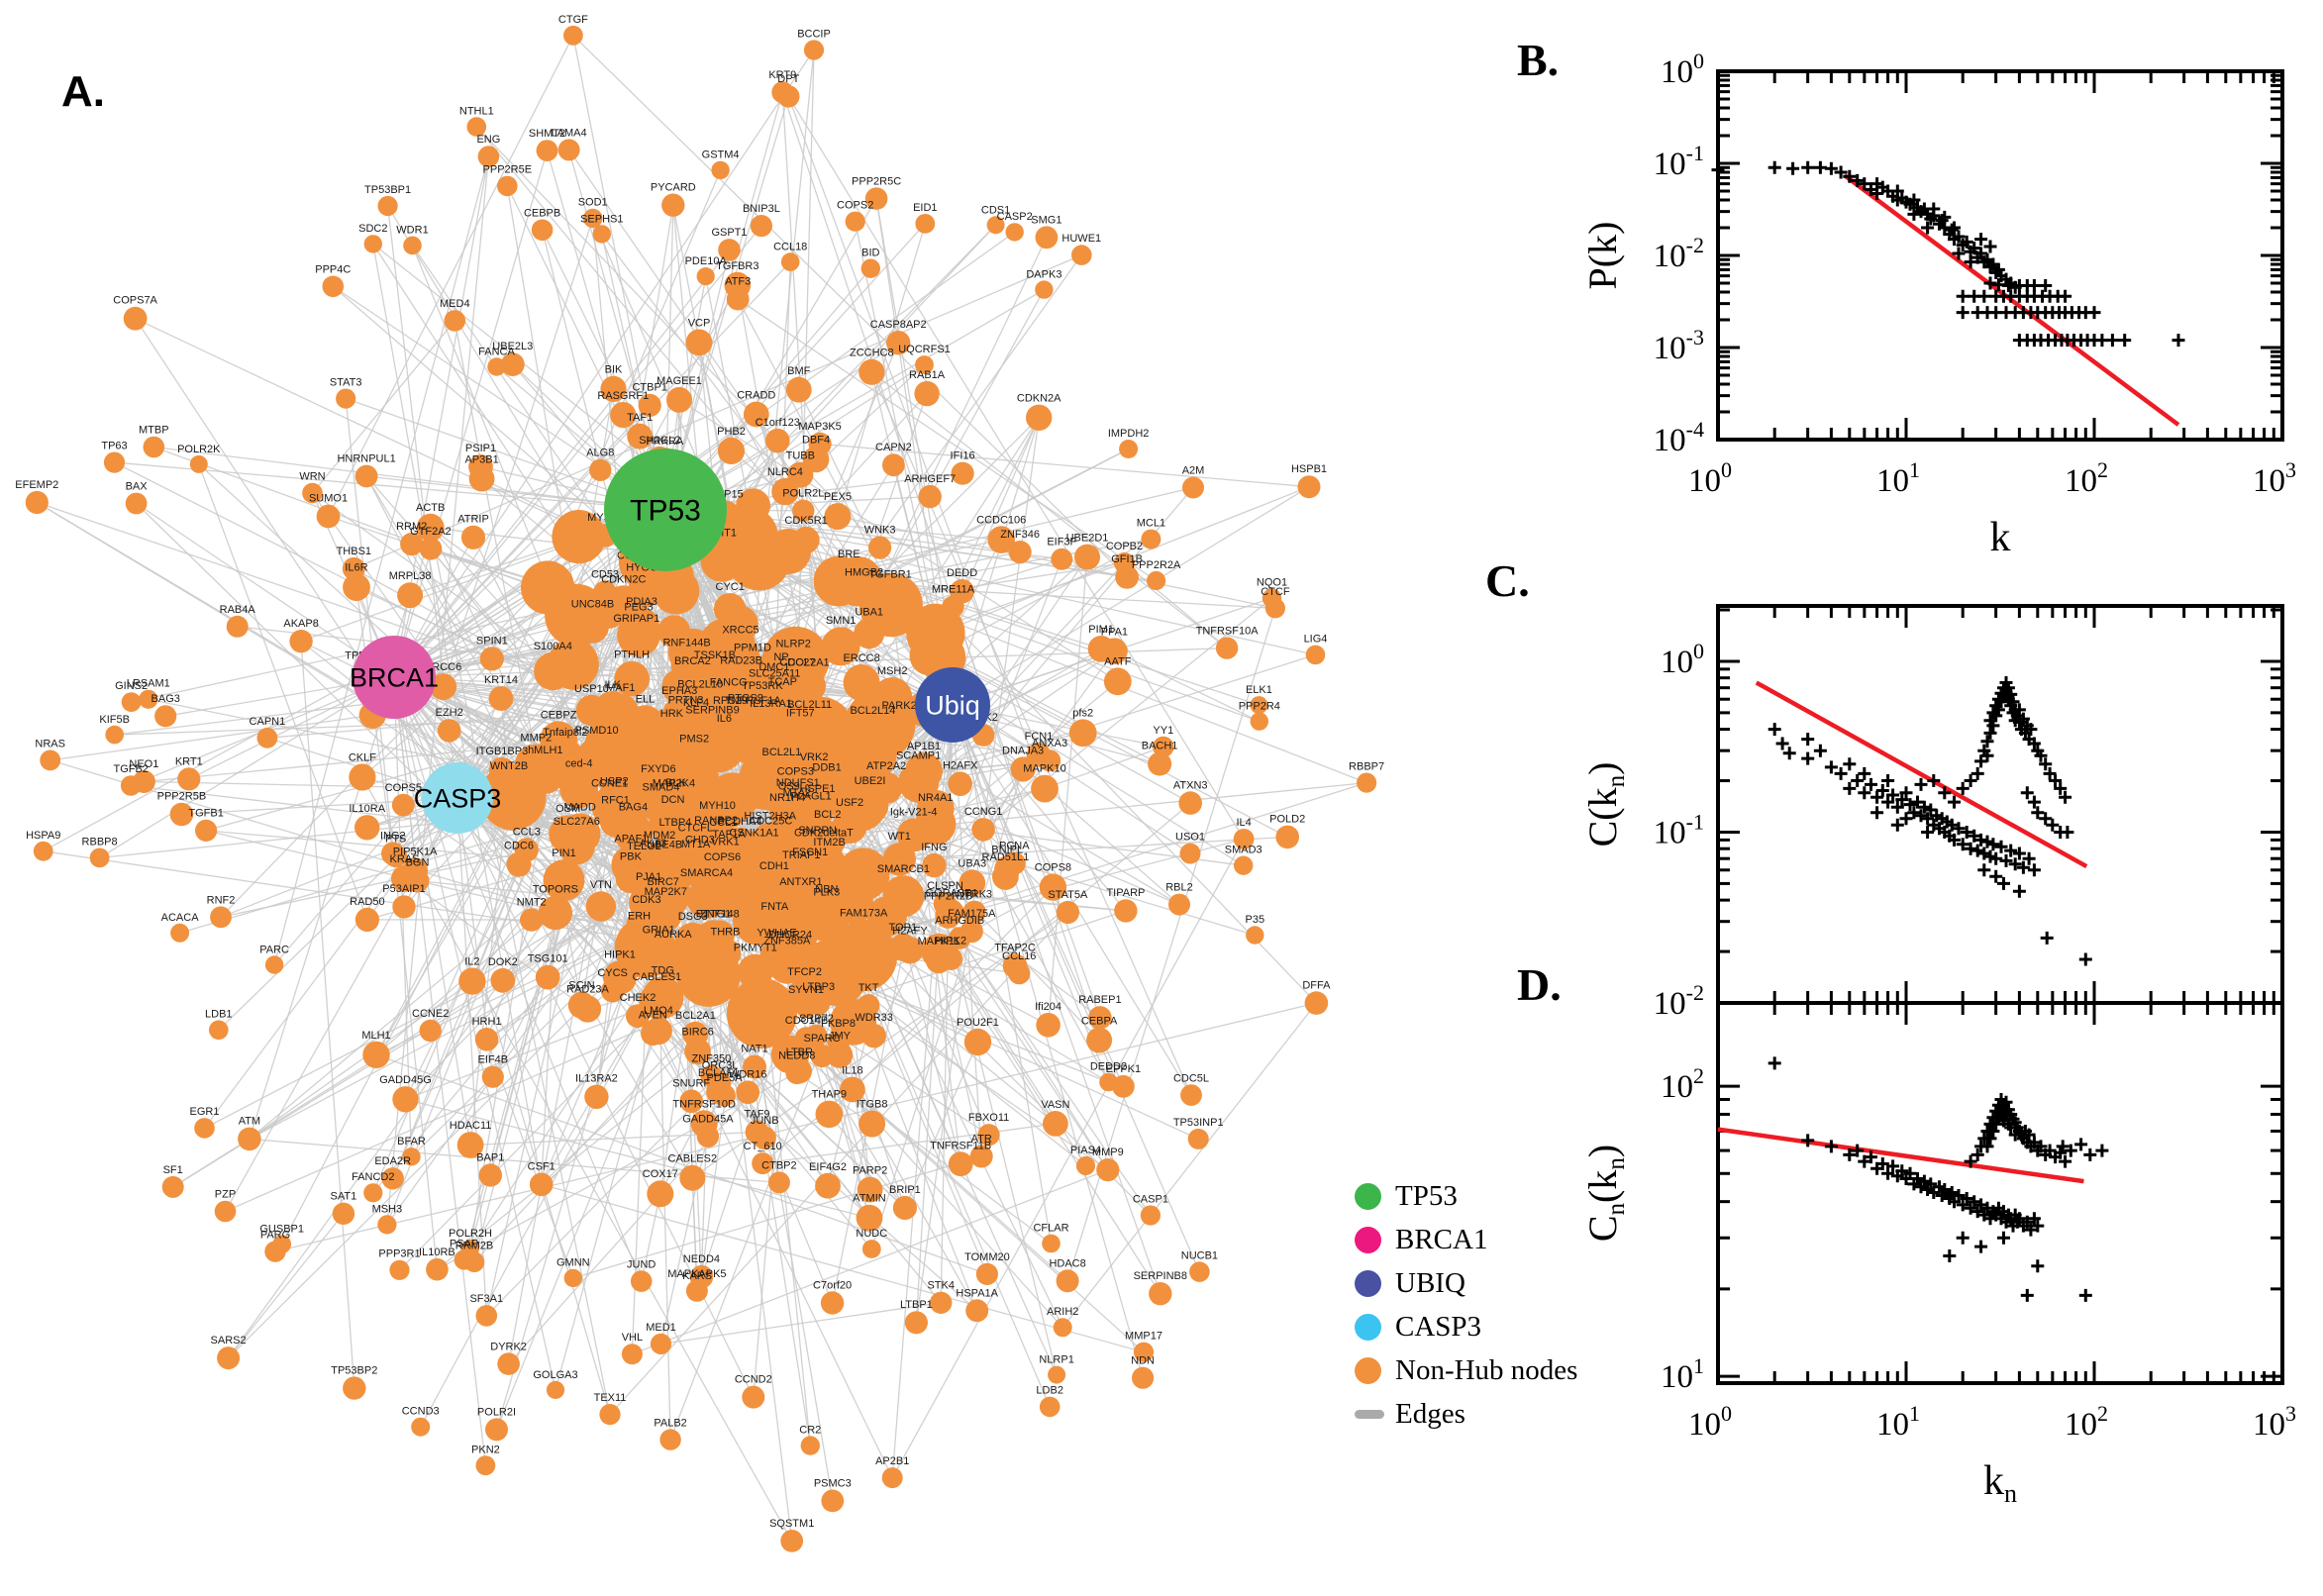 The width and height of the screenshot is (2323, 1596). What do you see at coordinates (2000, 1483) in the screenshot?
I see `x-axis-title: kn` at bounding box center [2000, 1483].